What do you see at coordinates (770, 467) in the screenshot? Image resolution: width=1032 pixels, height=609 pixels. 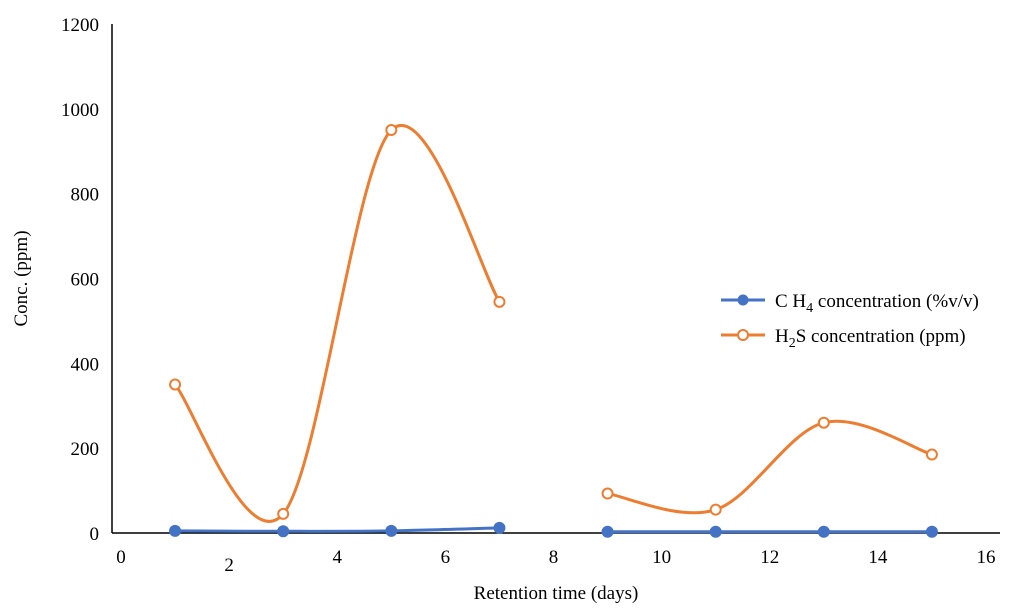 I see `series-1-line` at bounding box center [770, 467].